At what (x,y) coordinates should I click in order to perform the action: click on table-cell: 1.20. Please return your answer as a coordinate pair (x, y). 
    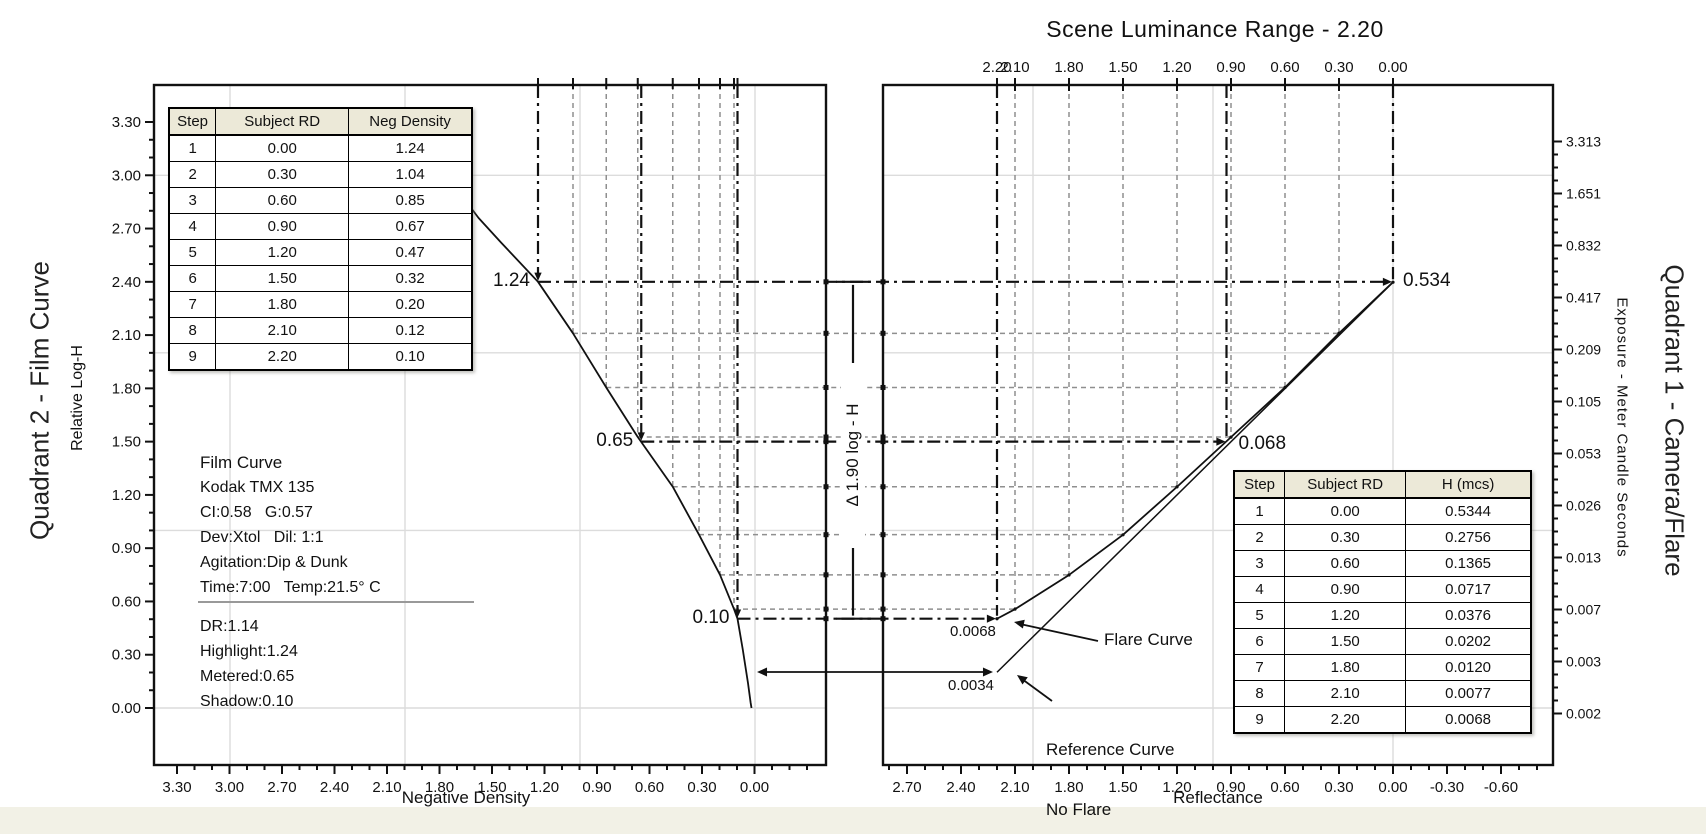
    Looking at the image, I should click on (282, 252).